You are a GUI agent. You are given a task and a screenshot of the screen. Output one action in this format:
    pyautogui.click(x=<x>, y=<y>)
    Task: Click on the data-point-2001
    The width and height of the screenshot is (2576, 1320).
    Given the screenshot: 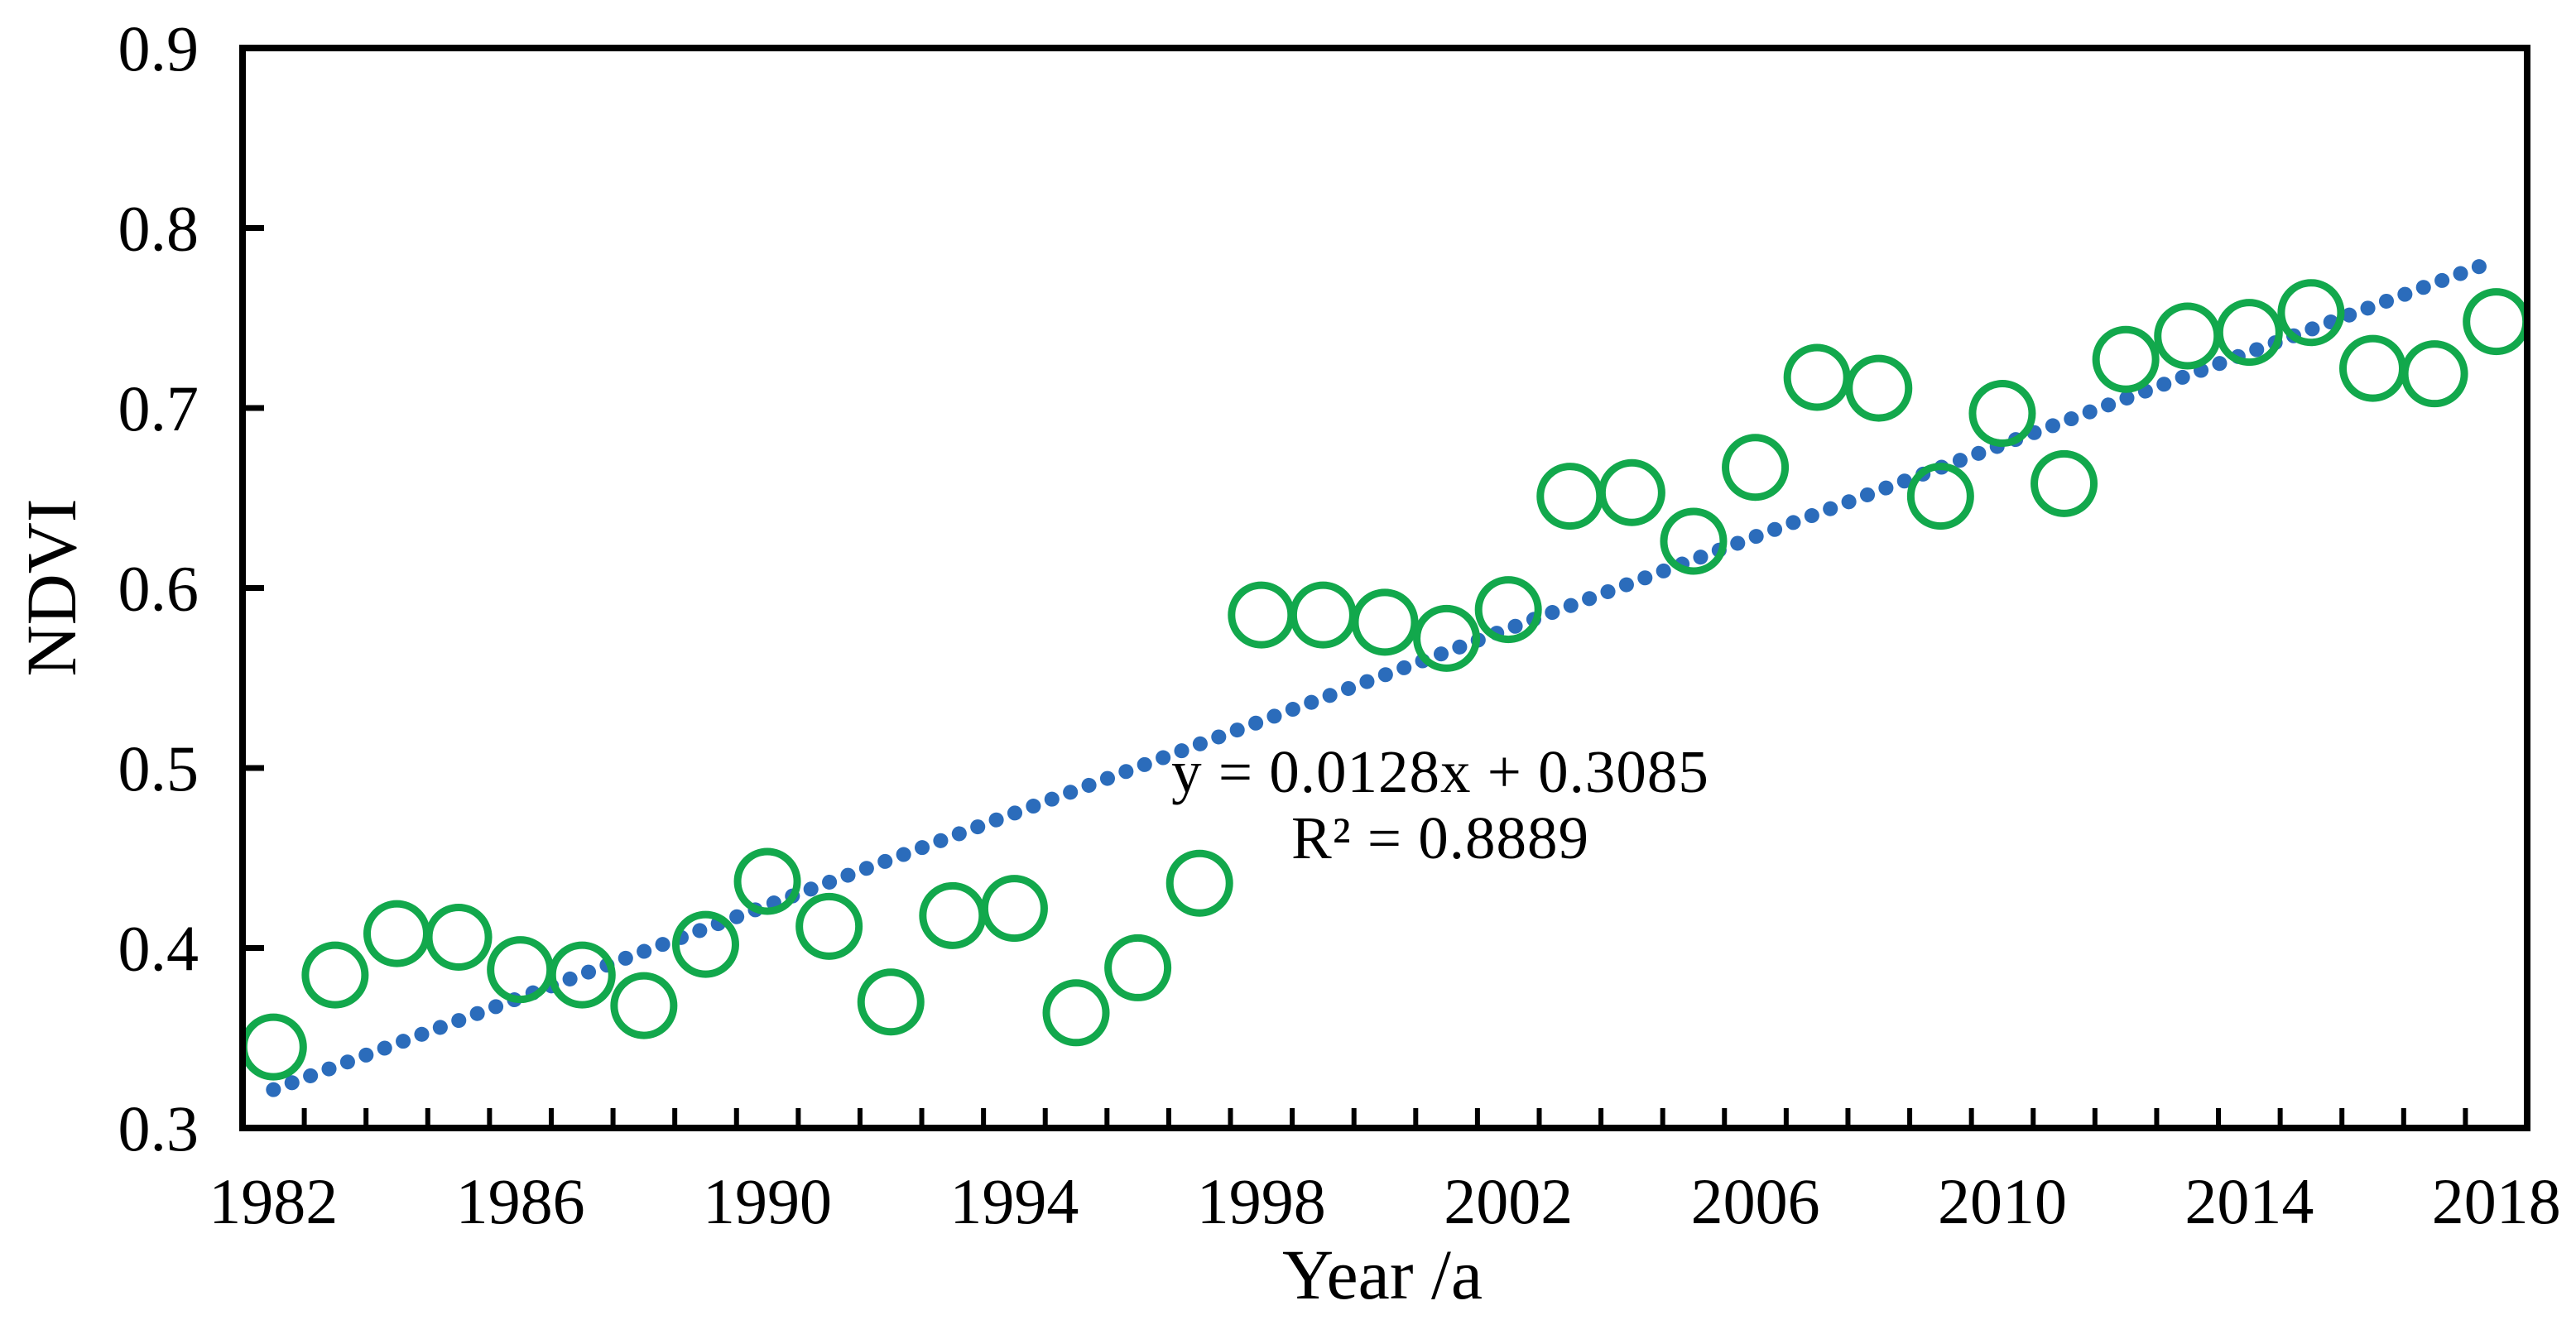 What is the action you would take?
    pyautogui.click(x=1447, y=638)
    